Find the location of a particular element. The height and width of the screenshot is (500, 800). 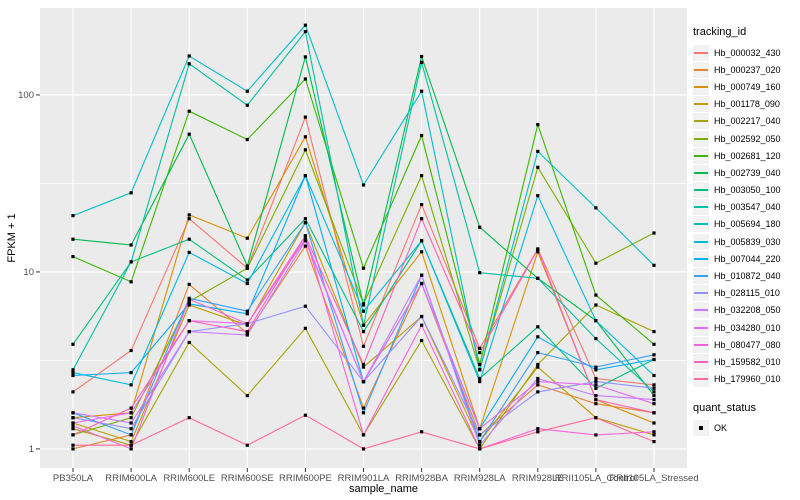

legend-title-quant-status: quant_status is located at coordinates (724, 407).